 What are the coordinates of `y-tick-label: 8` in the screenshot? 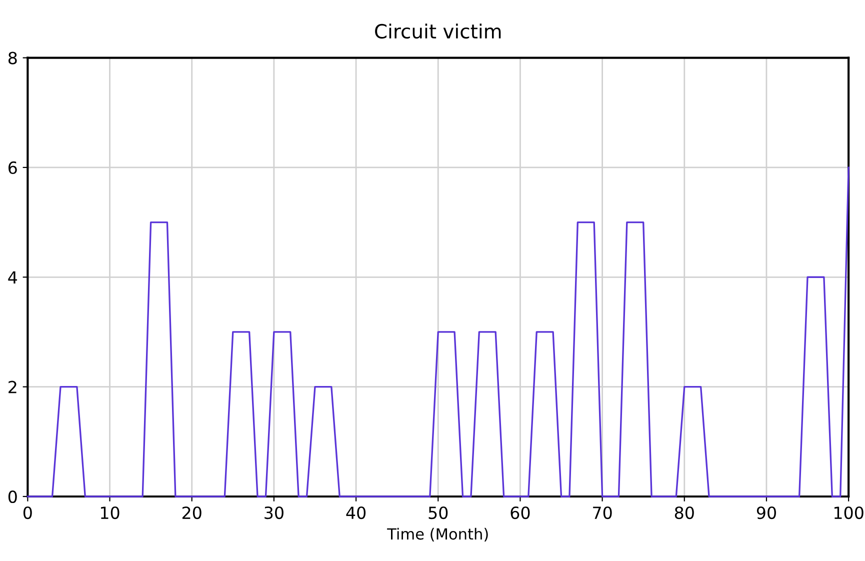 It's located at (12, 58).